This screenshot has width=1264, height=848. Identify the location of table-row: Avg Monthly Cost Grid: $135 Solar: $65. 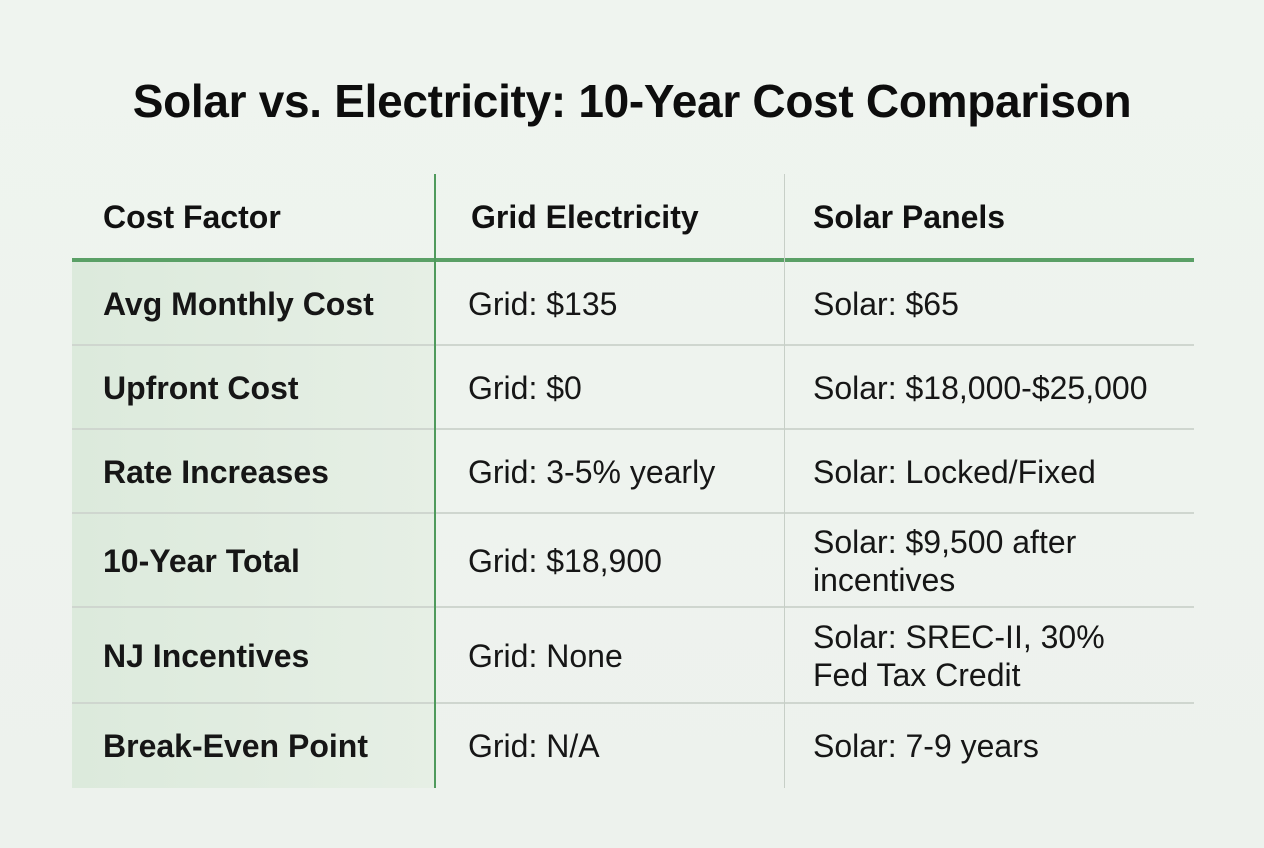
(633, 304).